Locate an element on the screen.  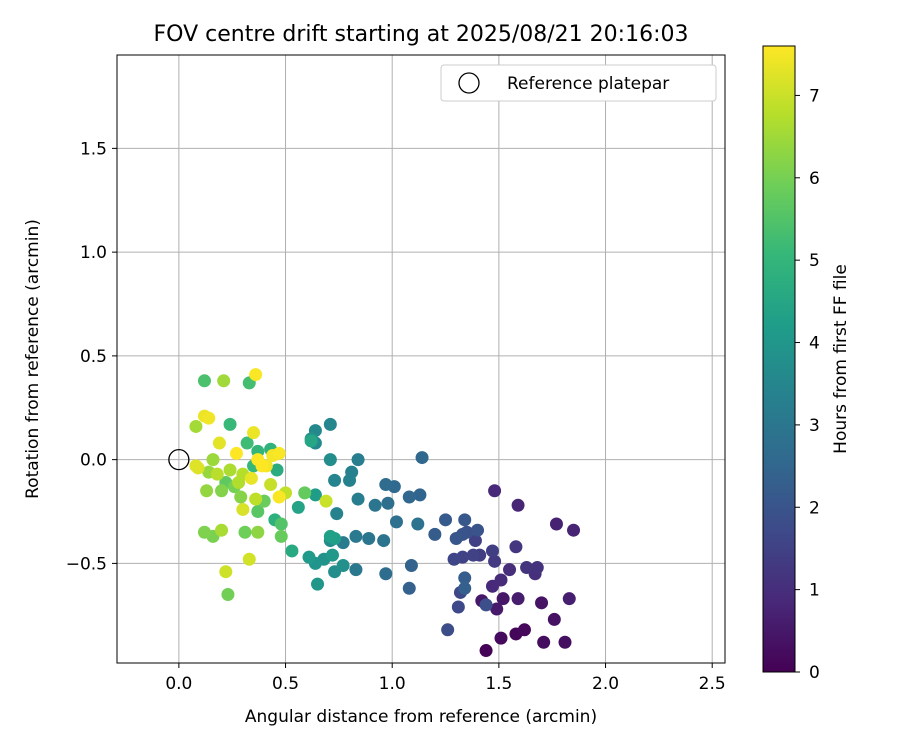
colorbar: 0 1 2 3 4 5 6 7 Hours from first FF file is located at coordinates (806, 364).